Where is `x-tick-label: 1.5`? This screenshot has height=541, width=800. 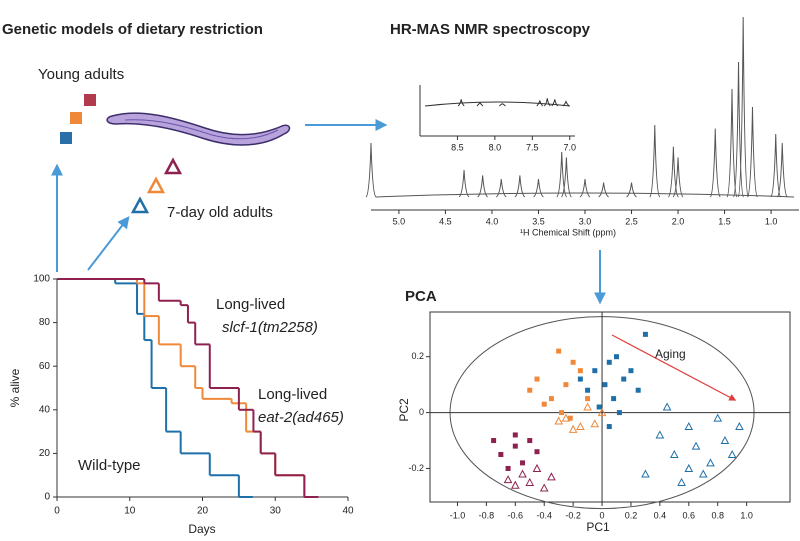
x-tick-label: 1.5 is located at coordinates (724, 221).